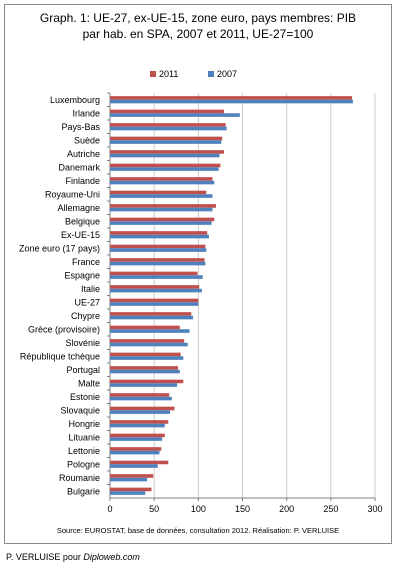  What do you see at coordinates (175, 115) in the screenshot?
I see `bar-2007-irlande` at bounding box center [175, 115].